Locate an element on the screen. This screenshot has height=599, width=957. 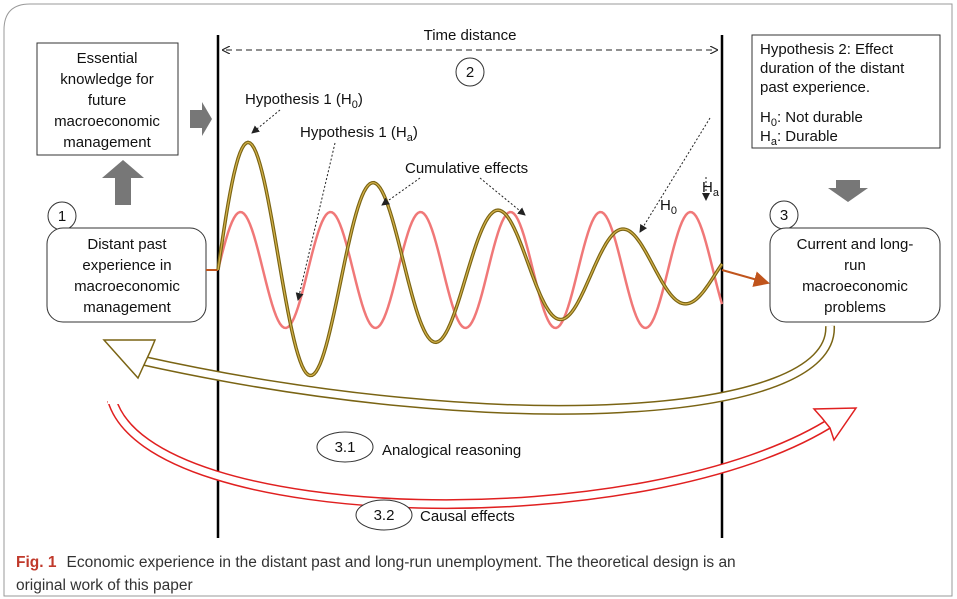
olive-arrowhead is located at coordinates (129, 359).